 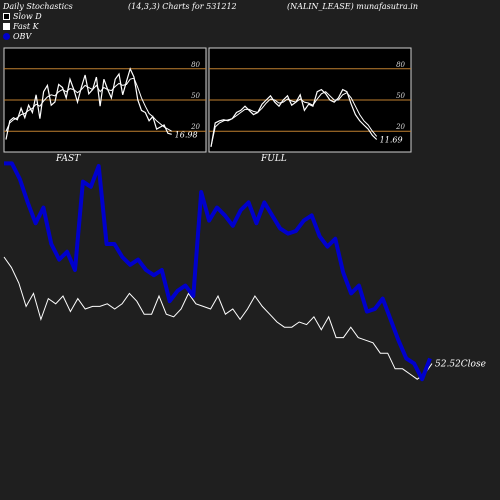 I want to click on full-panel-title: FULL, so click(x=273, y=159).